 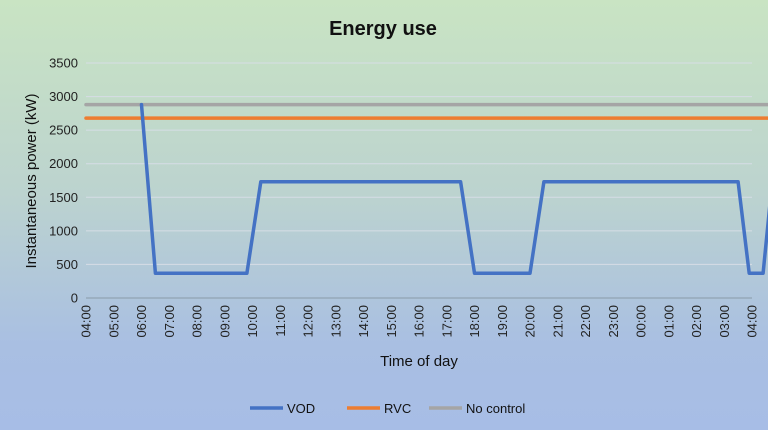 What do you see at coordinates (474, 321) in the screenshot?
I see `x-tick-label: 18:00` at bounding box center [474, 321].